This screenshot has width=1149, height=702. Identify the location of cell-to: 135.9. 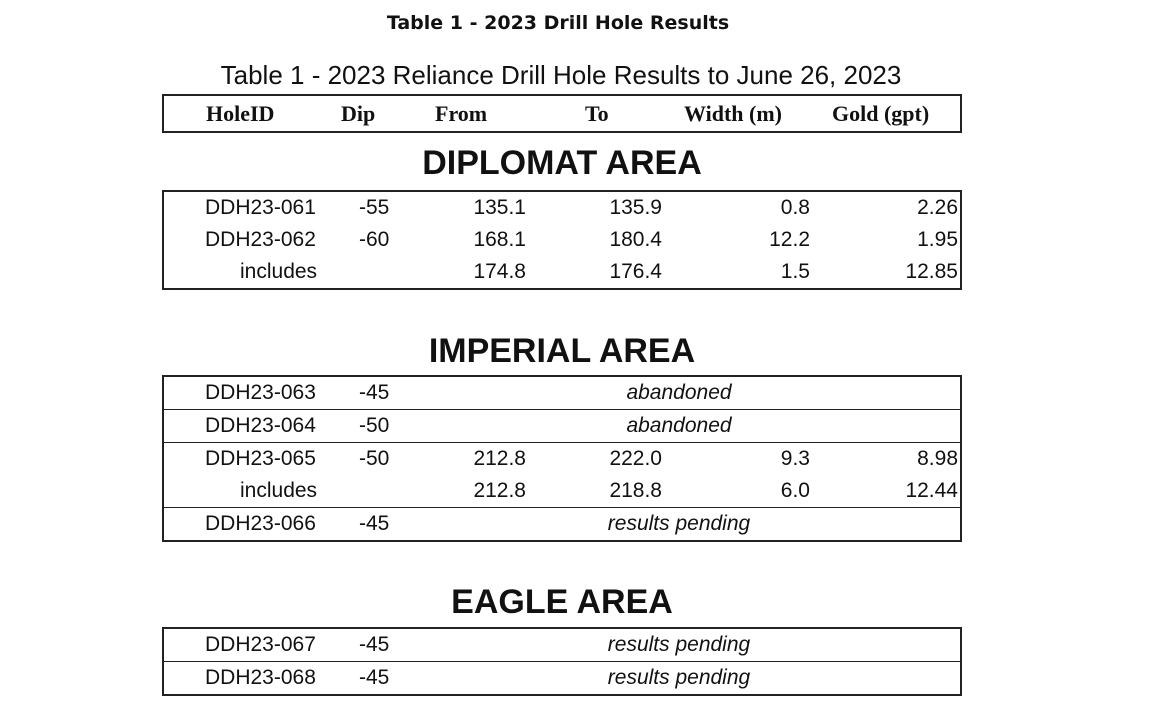
(635, 207).